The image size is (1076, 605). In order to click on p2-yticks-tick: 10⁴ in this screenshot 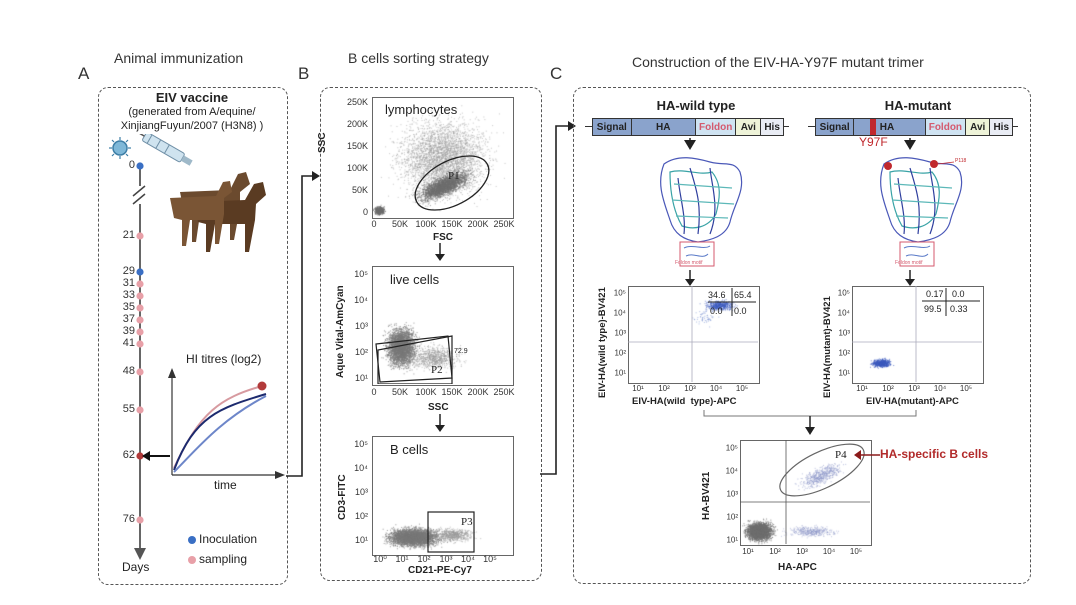, I will do `click(361, 300)`.